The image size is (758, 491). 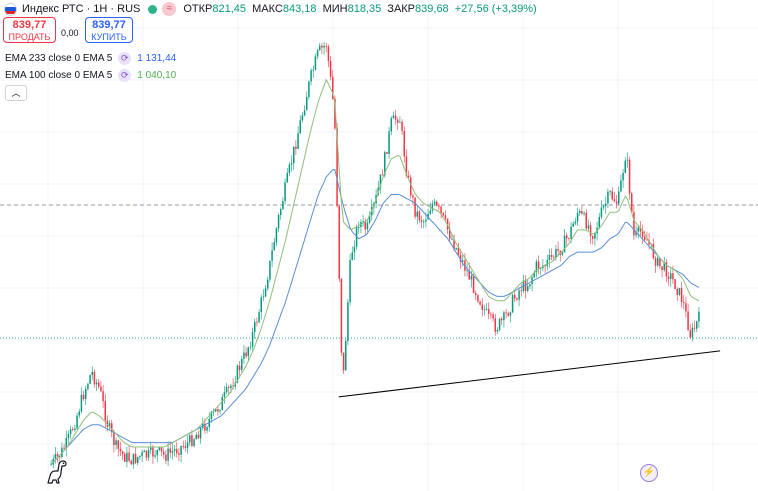 What do you see at coordinates (90, 58) in the screenshot?
I see `indicator-ema233: EMA 233 close 0 EMA 5 ⟳ 1 131,44` at bounding box center [90, 58].